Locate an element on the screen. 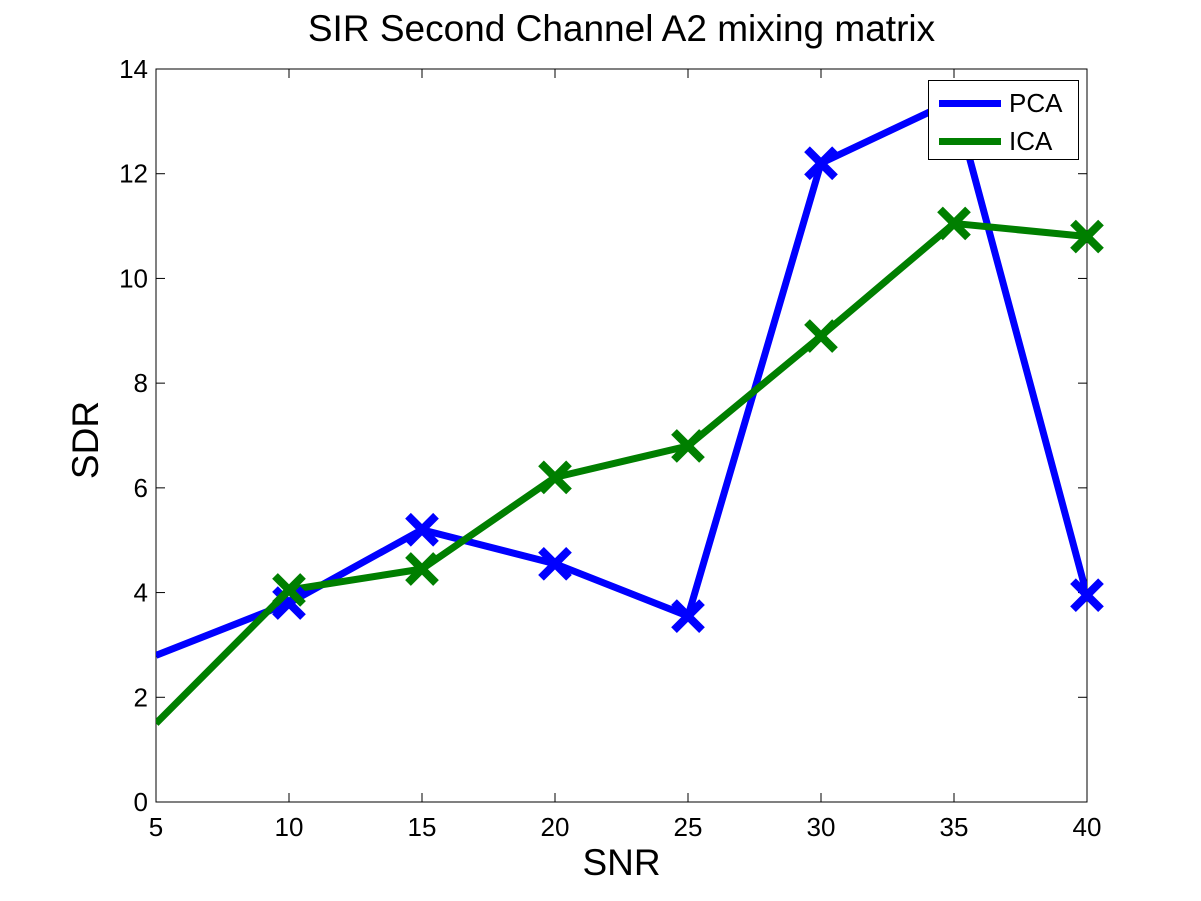  y-tick-label: 14 is located at coordinates (133, 69).